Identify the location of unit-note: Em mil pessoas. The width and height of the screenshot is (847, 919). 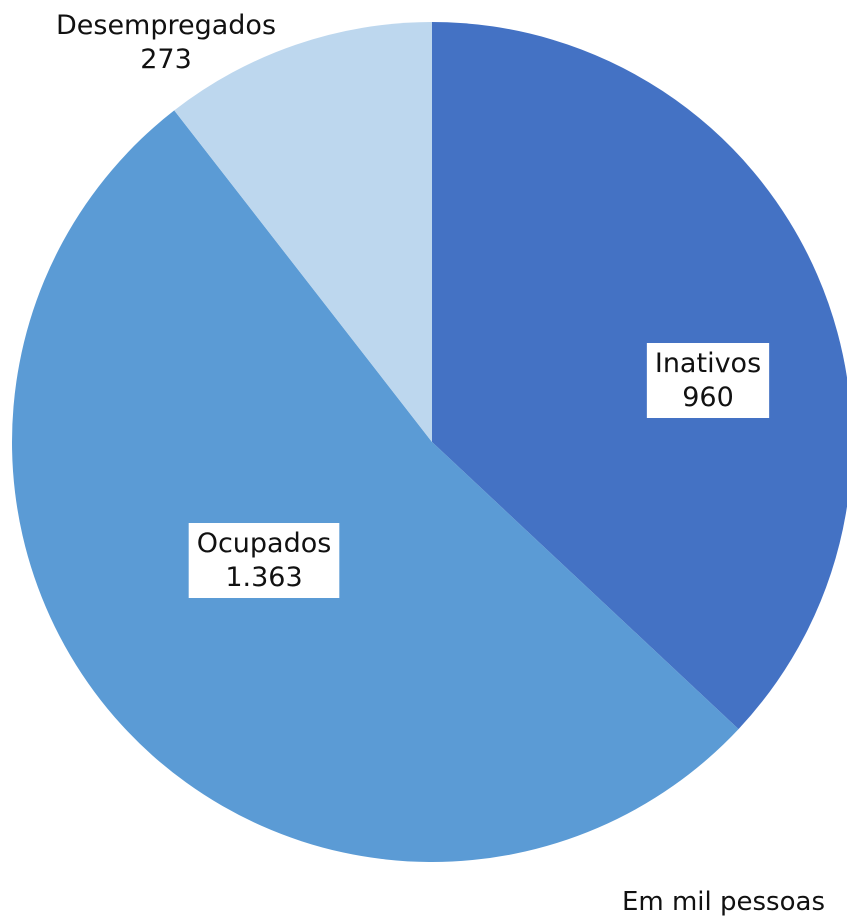
(723, 902).